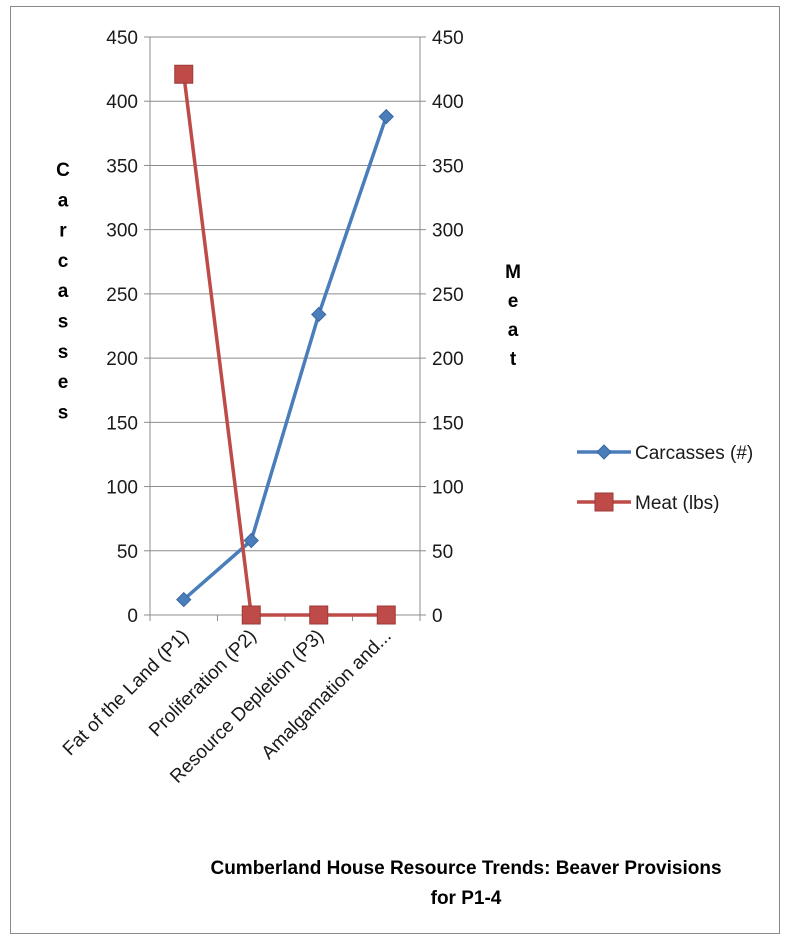 The width and height of the screenshot is (791, 944). What do you see at coordinates (127, 552) in the screenshot?
I see `left-tick-label: 50` at bounding box center [127, 552].